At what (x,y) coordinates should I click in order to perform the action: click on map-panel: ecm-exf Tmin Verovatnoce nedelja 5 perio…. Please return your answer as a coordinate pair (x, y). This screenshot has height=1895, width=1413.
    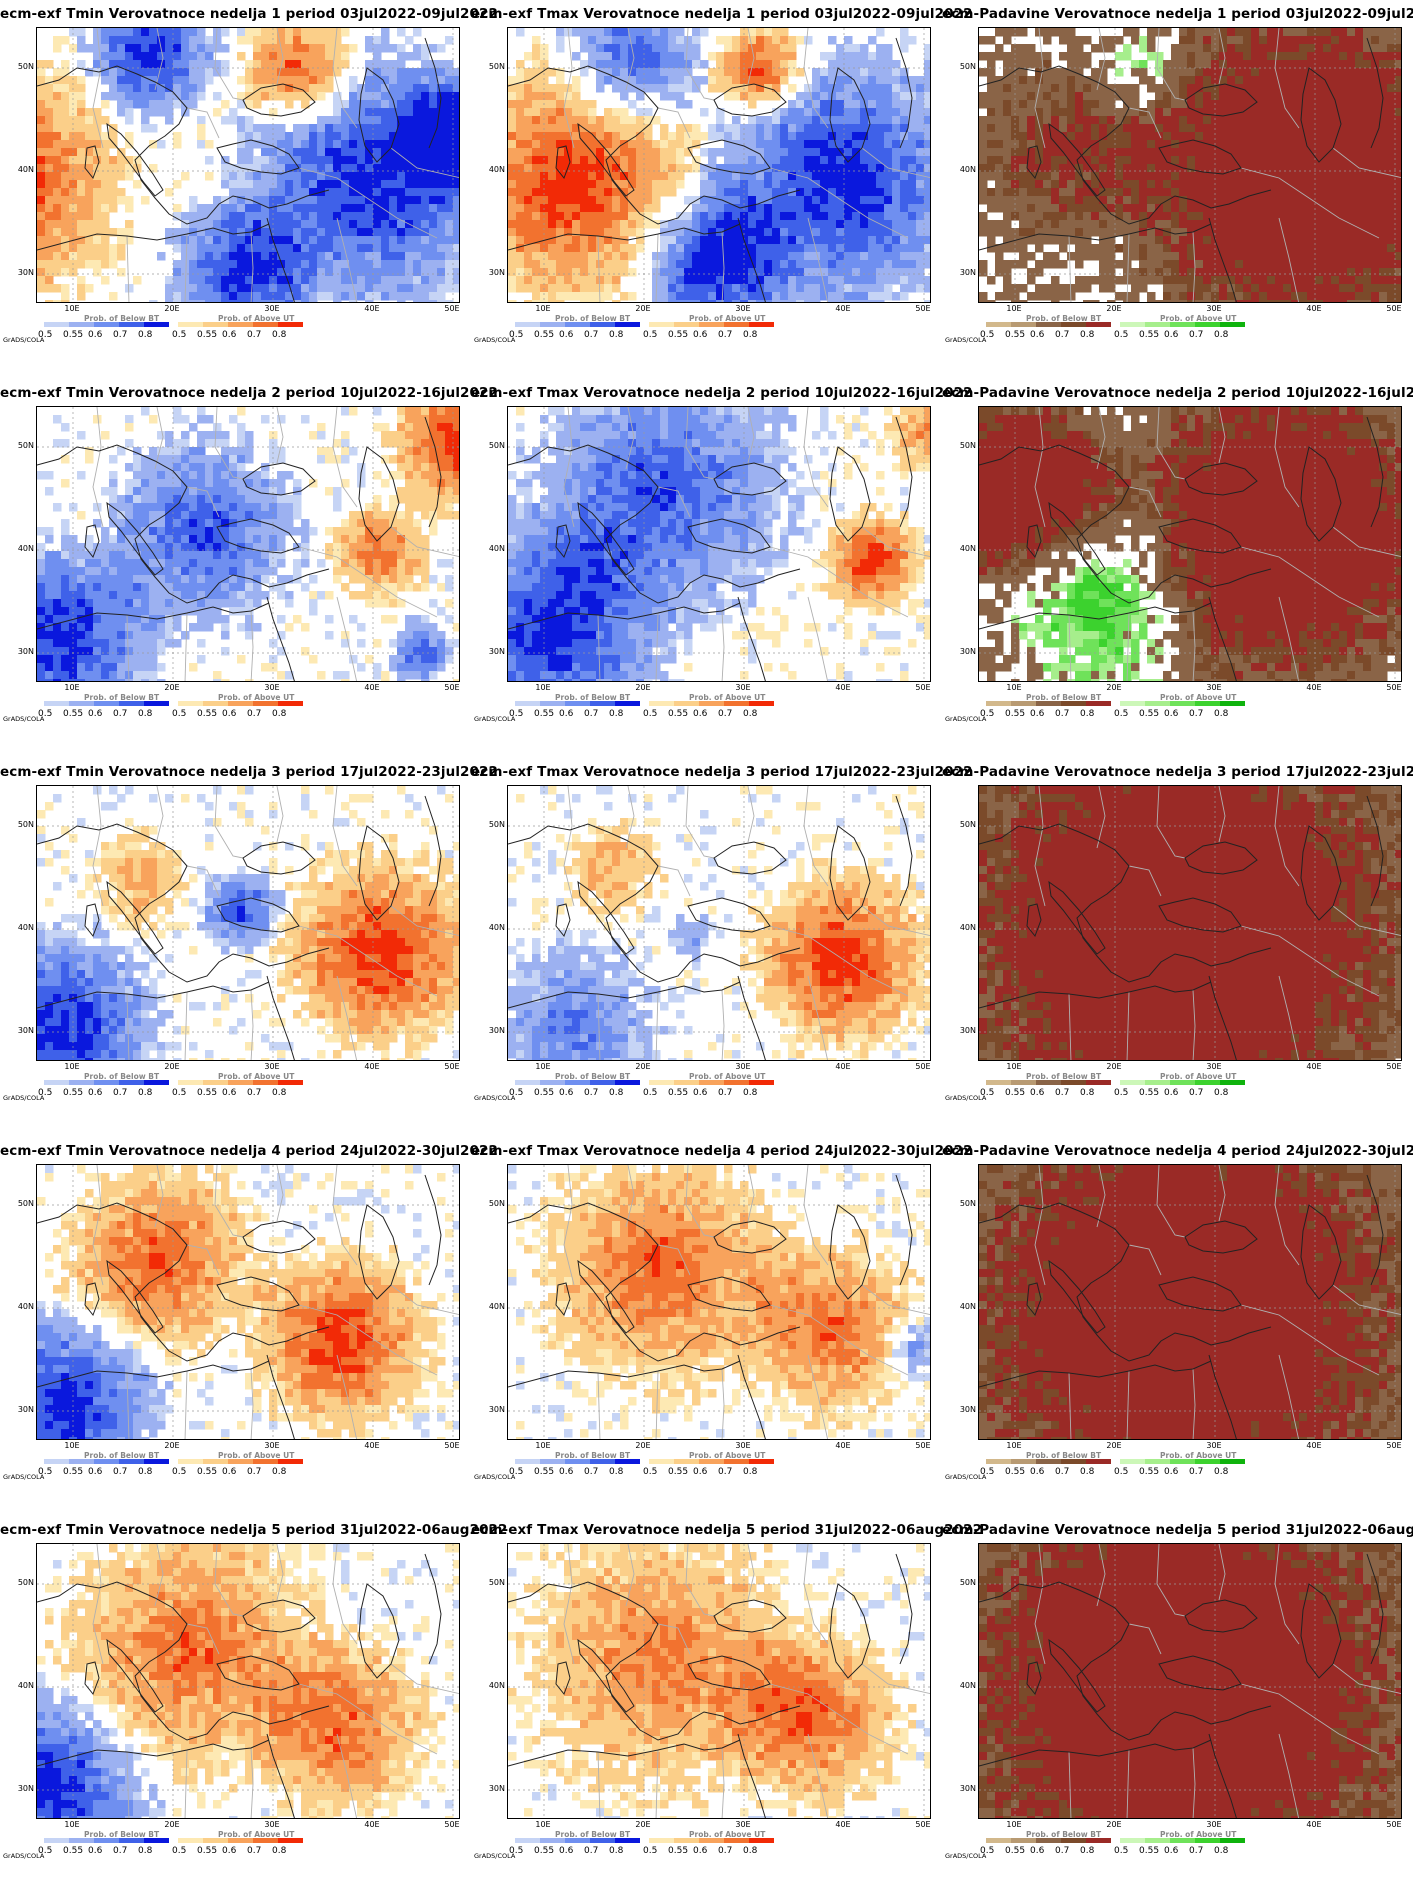
    Looking at the image, I should click on (253, 1705).